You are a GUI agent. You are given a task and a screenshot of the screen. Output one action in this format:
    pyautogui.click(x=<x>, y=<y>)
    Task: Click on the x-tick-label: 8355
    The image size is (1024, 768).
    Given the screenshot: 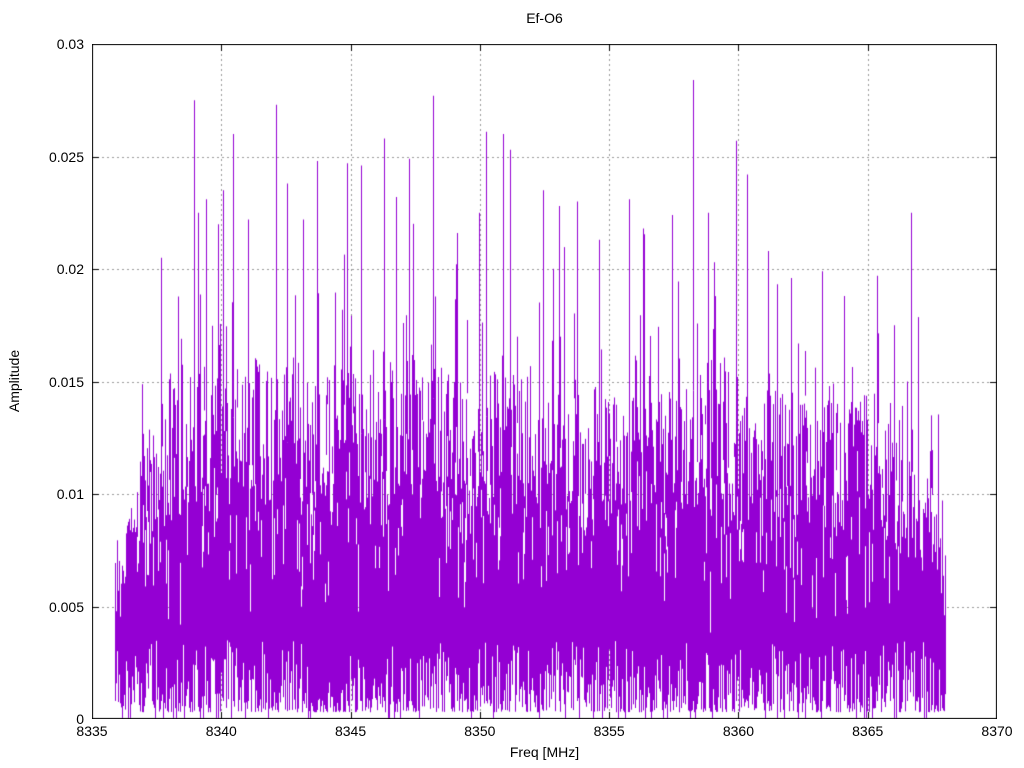 What is the action you would take?
    pyautogui.click(x=609, y=731)
    